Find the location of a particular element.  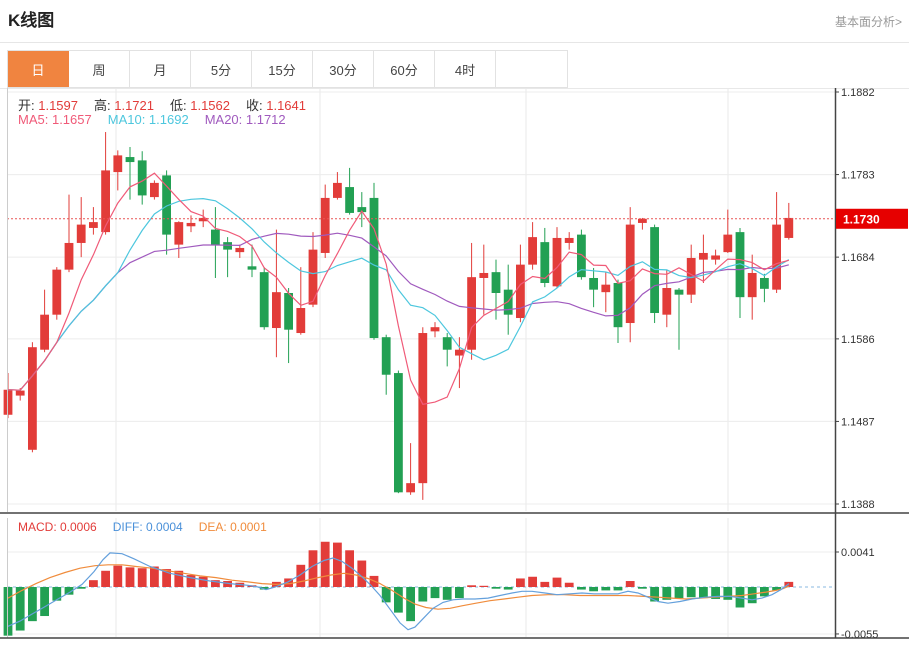

price-tick-label: 1.1684 is located at coordinates (858, 258).